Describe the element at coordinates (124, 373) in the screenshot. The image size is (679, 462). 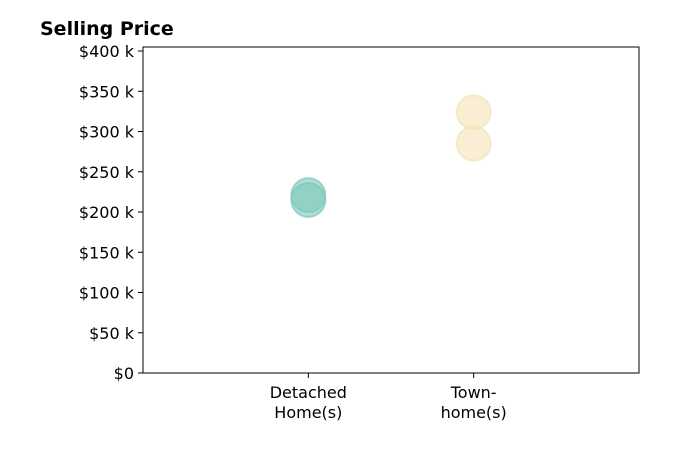
I see `y-tick-label: $0` at that location.